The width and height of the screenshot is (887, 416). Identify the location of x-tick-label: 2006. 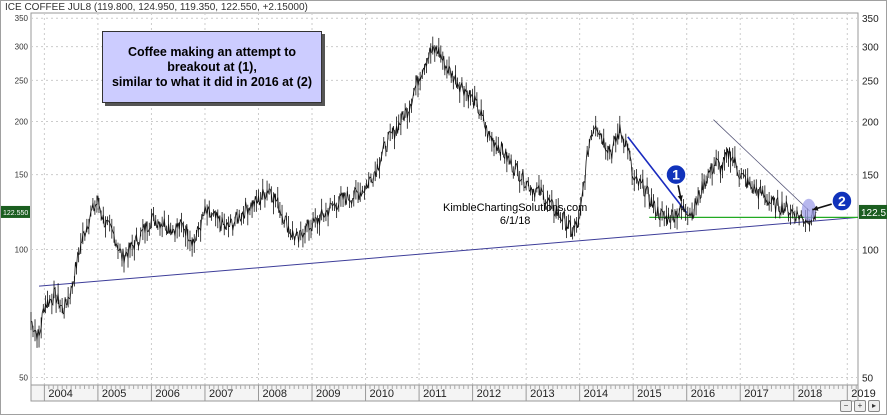
(167, 394).